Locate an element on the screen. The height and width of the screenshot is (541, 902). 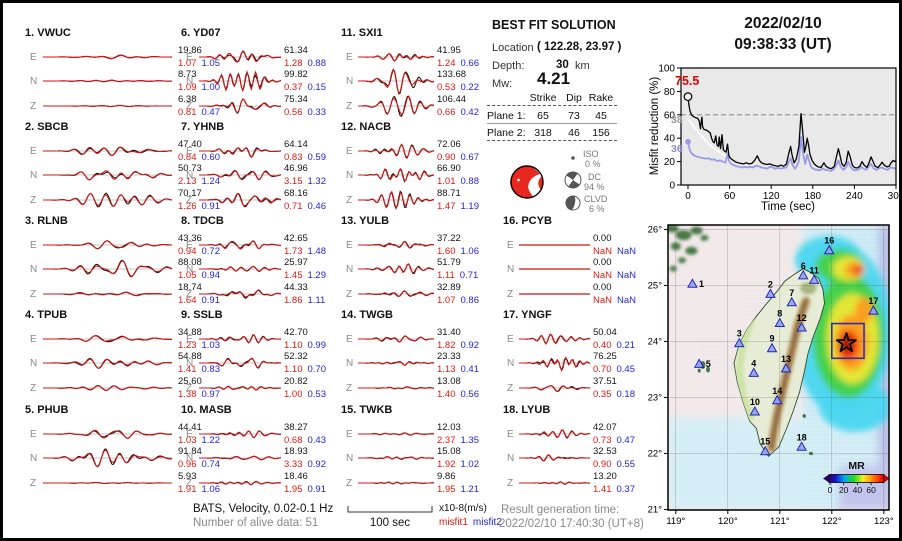
misfit-values: 1.26 0.91 is located at coordinates (199, 206).